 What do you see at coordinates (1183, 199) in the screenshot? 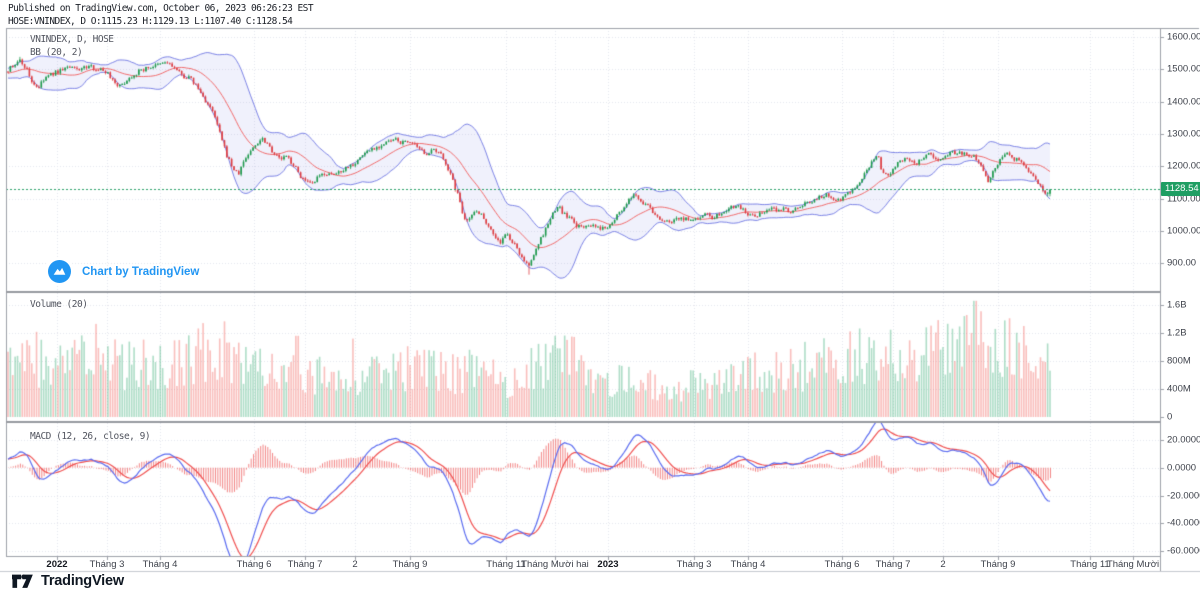
I see `price-axis-tick: 1100.00` at bounding box center [1183, 199].